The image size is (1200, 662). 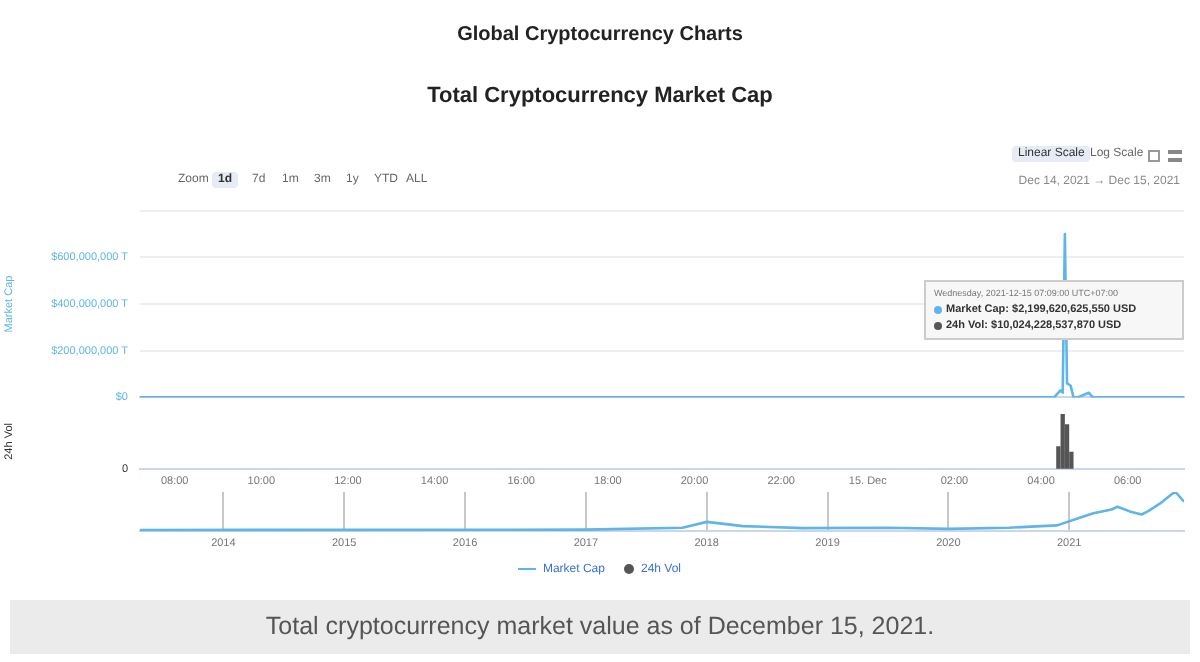 I want to click on text: Total cryptocurrency market value as of December 15, 2021., so click(x=600, y=627).